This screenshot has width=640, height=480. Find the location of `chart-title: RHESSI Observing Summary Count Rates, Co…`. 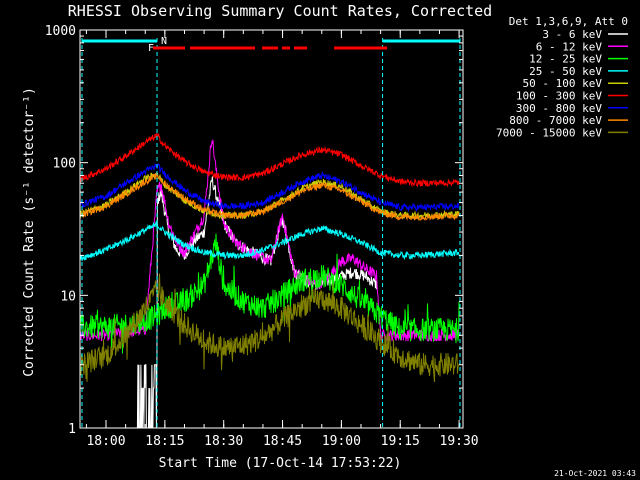

chart-title: RHESSI Observing Summary Count Rates, Co… is located at coordinates (280, 11).